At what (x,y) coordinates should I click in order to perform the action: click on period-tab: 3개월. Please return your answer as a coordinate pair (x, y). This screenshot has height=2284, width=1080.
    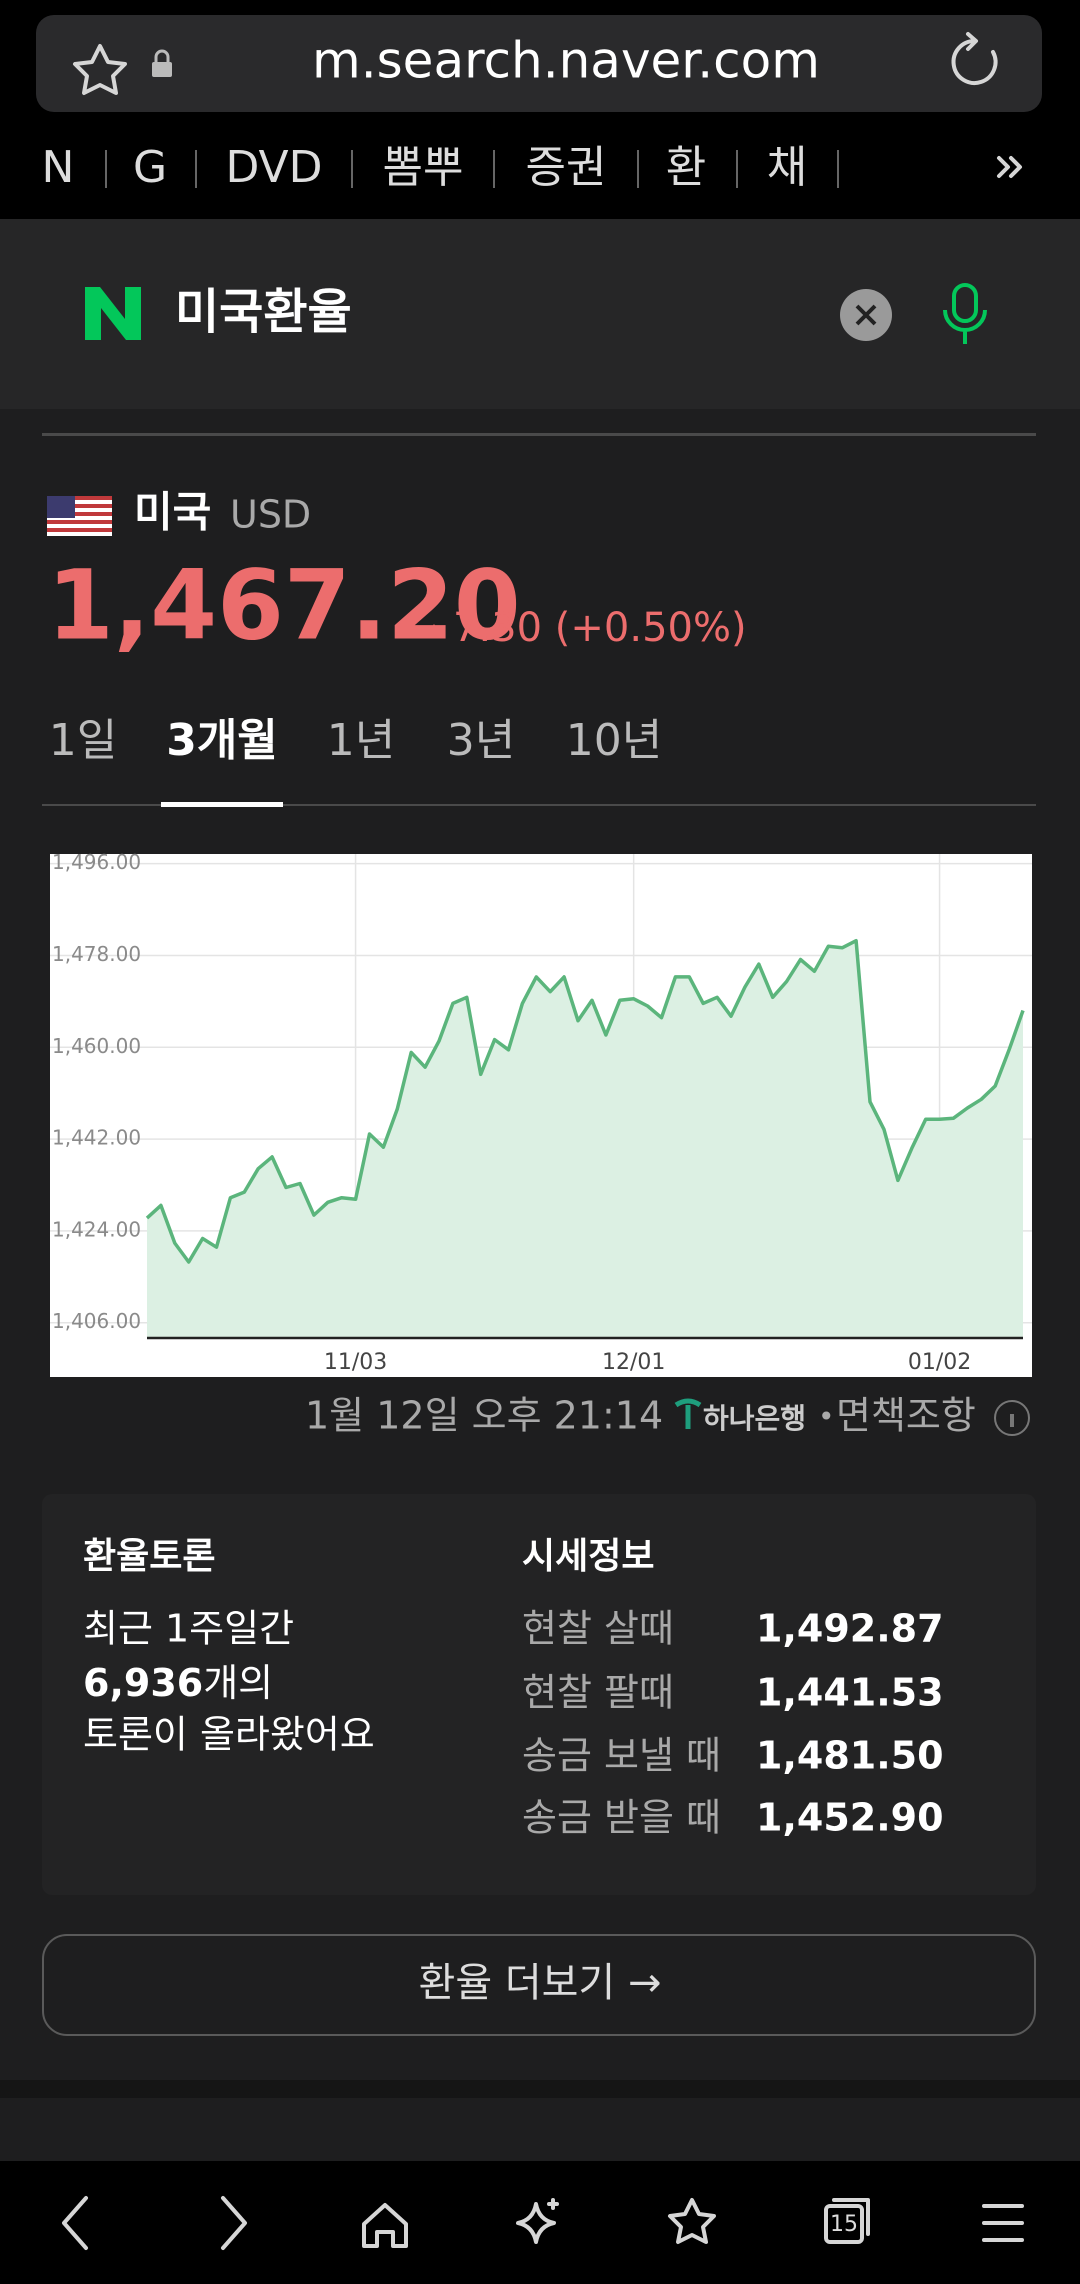
    Looking at the image, I should click on (222, 740).